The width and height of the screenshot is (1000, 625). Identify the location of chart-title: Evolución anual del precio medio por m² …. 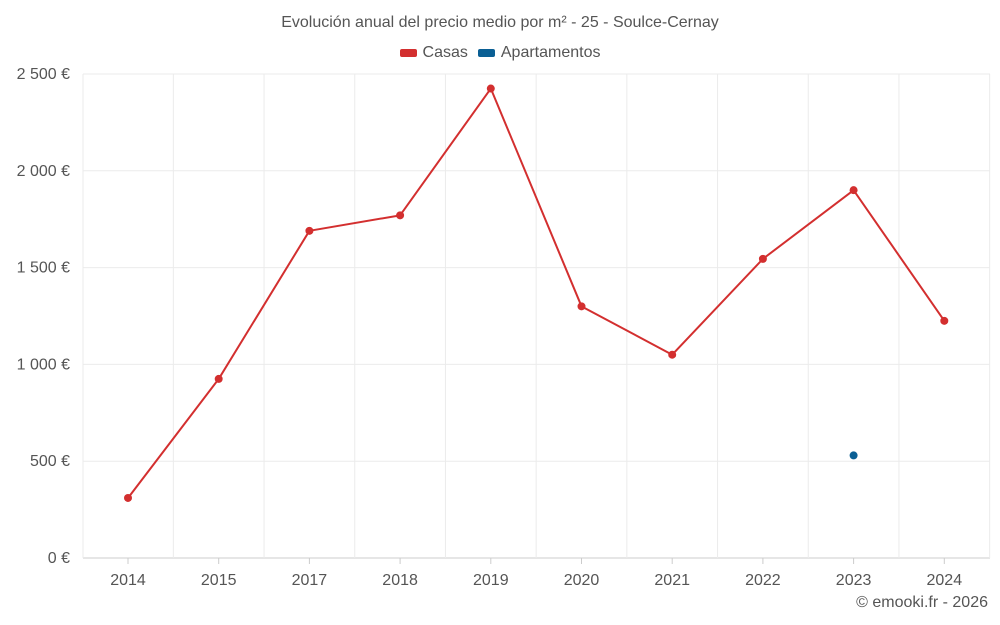
(500, 22).